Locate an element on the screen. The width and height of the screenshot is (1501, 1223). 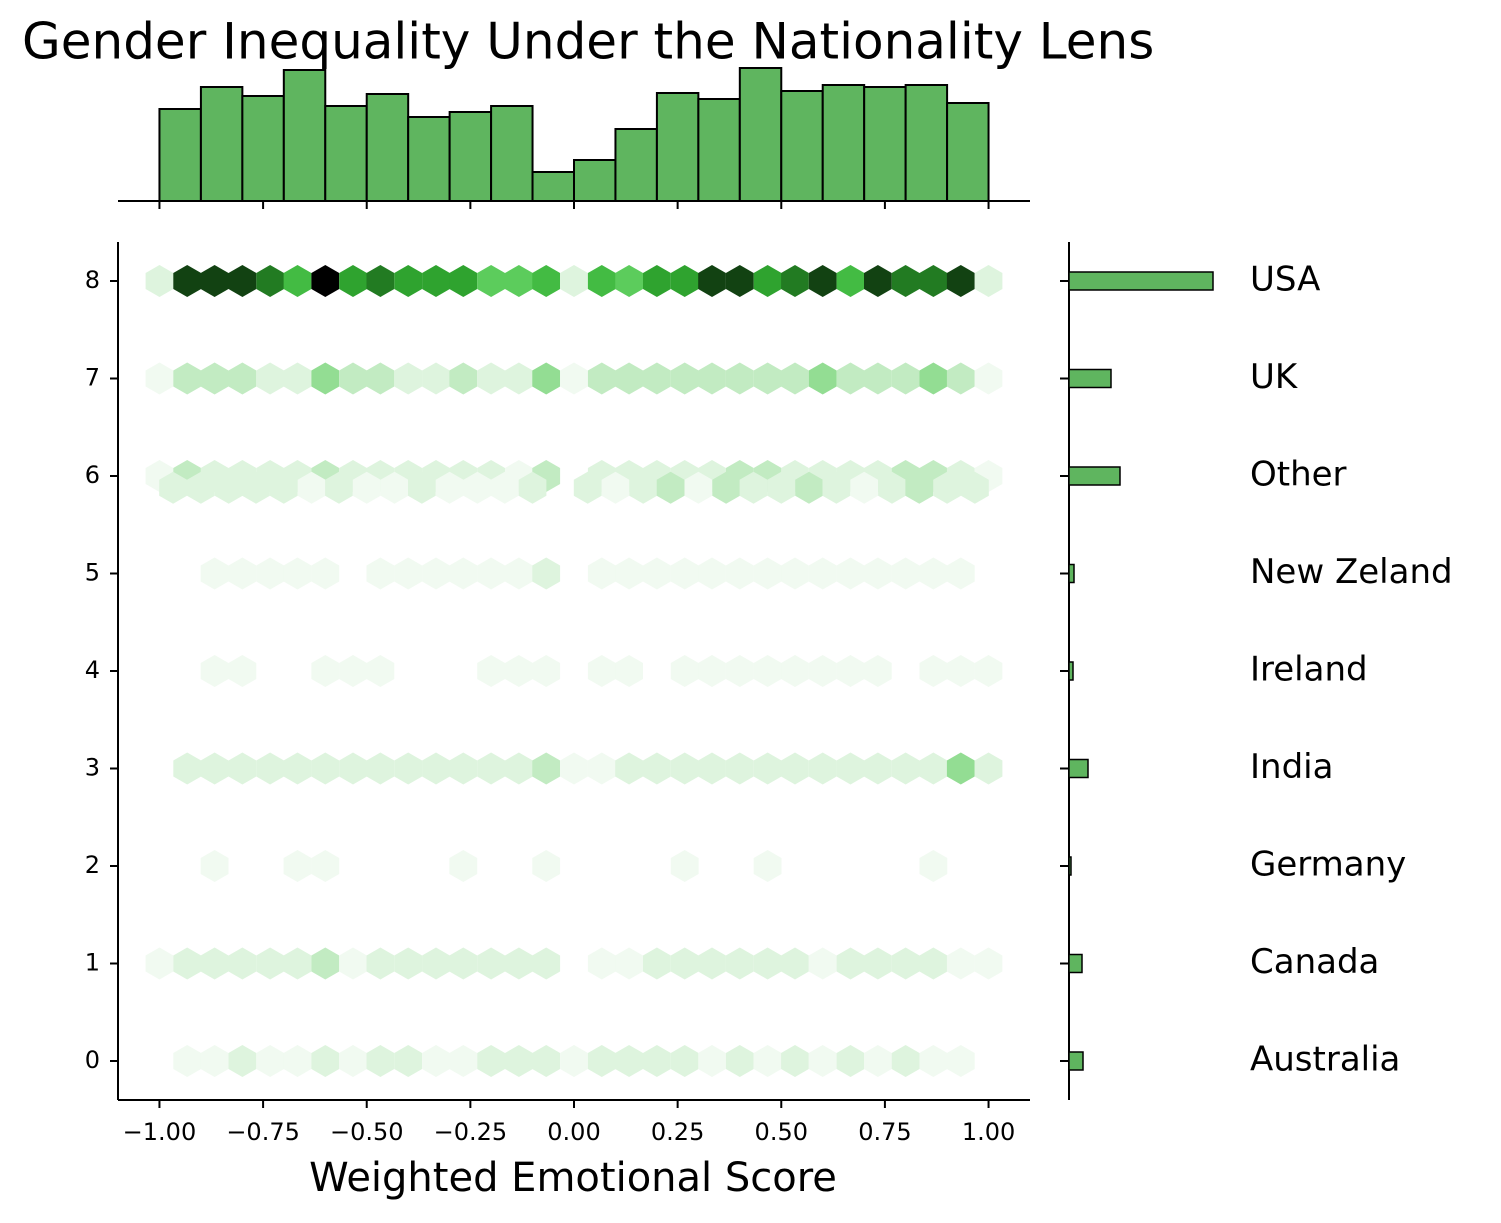
x-tick-label: 0.75 is located at coordinates (884, 1132).